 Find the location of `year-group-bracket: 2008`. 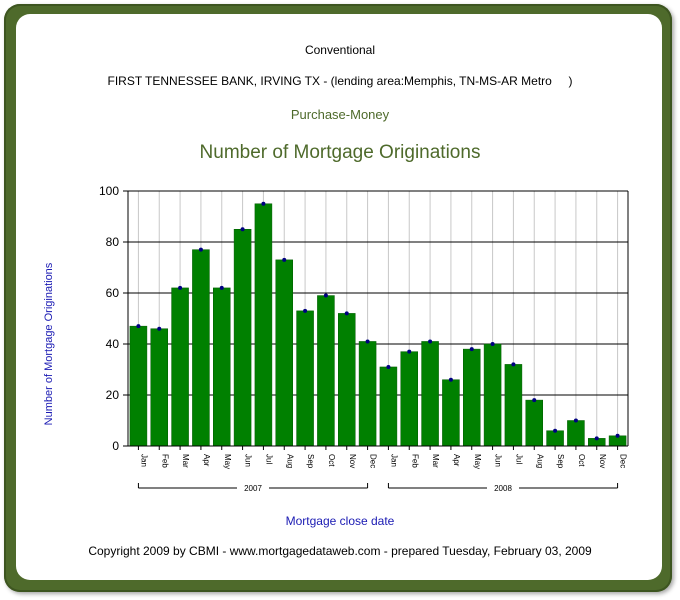

year-group-bracket: 2008 is located at coordinates (503, 488).